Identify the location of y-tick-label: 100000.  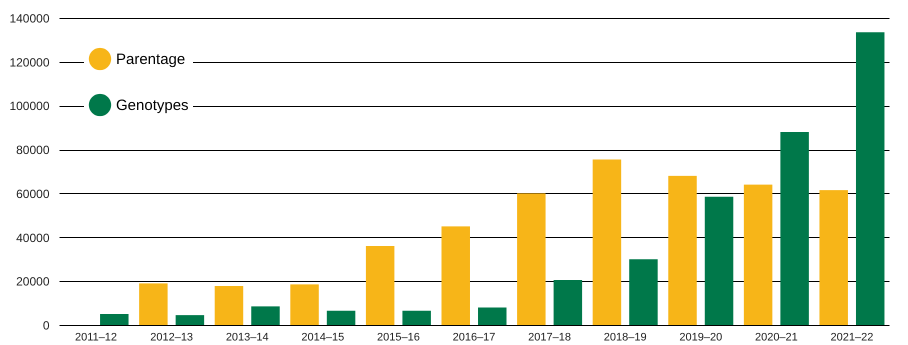
(29, 106).